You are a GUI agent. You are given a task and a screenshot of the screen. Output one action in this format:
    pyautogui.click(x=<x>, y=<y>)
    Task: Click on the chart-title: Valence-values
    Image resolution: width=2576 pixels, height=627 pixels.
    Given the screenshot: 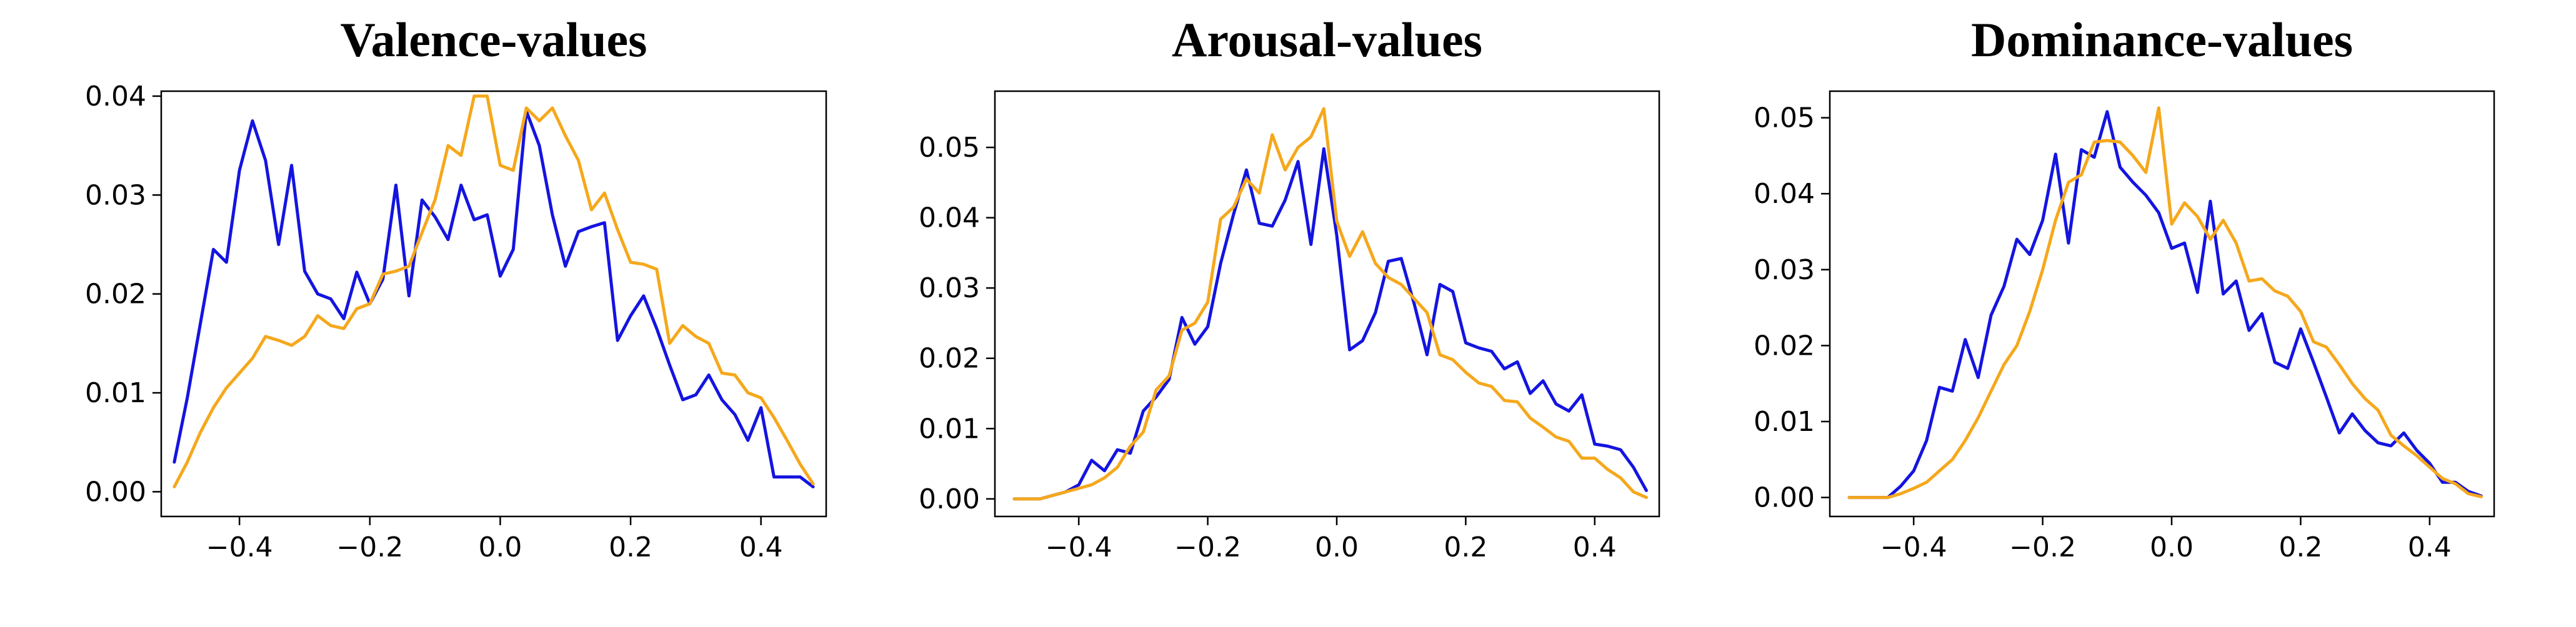 What is the action you would take?
    pyautogui.click(x=493, y=39)
    